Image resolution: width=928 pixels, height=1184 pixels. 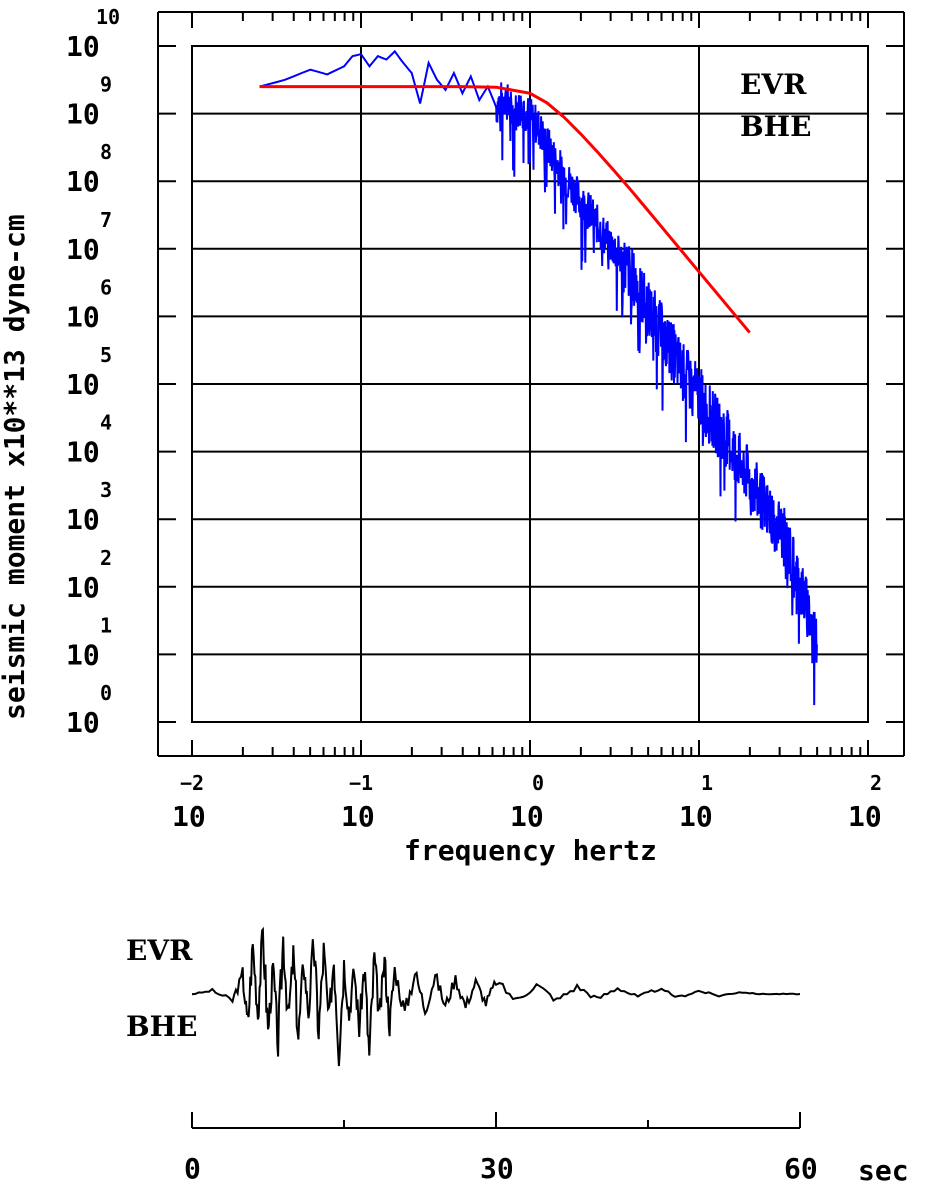 I want to click on station-label-evr: EVR, so click(x=773, y=84).